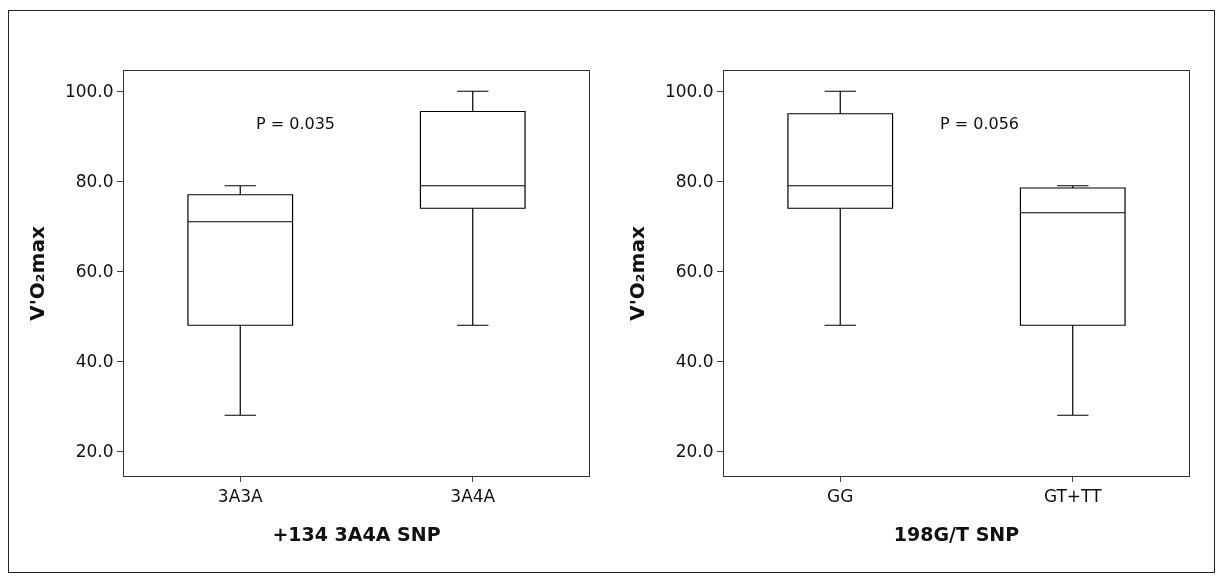 The width and height of the screenshot is (1225, 581). Describe the element at coordinates (240, 496) in the screenshot. I see `x-tick-label: 3A3A` at that location.